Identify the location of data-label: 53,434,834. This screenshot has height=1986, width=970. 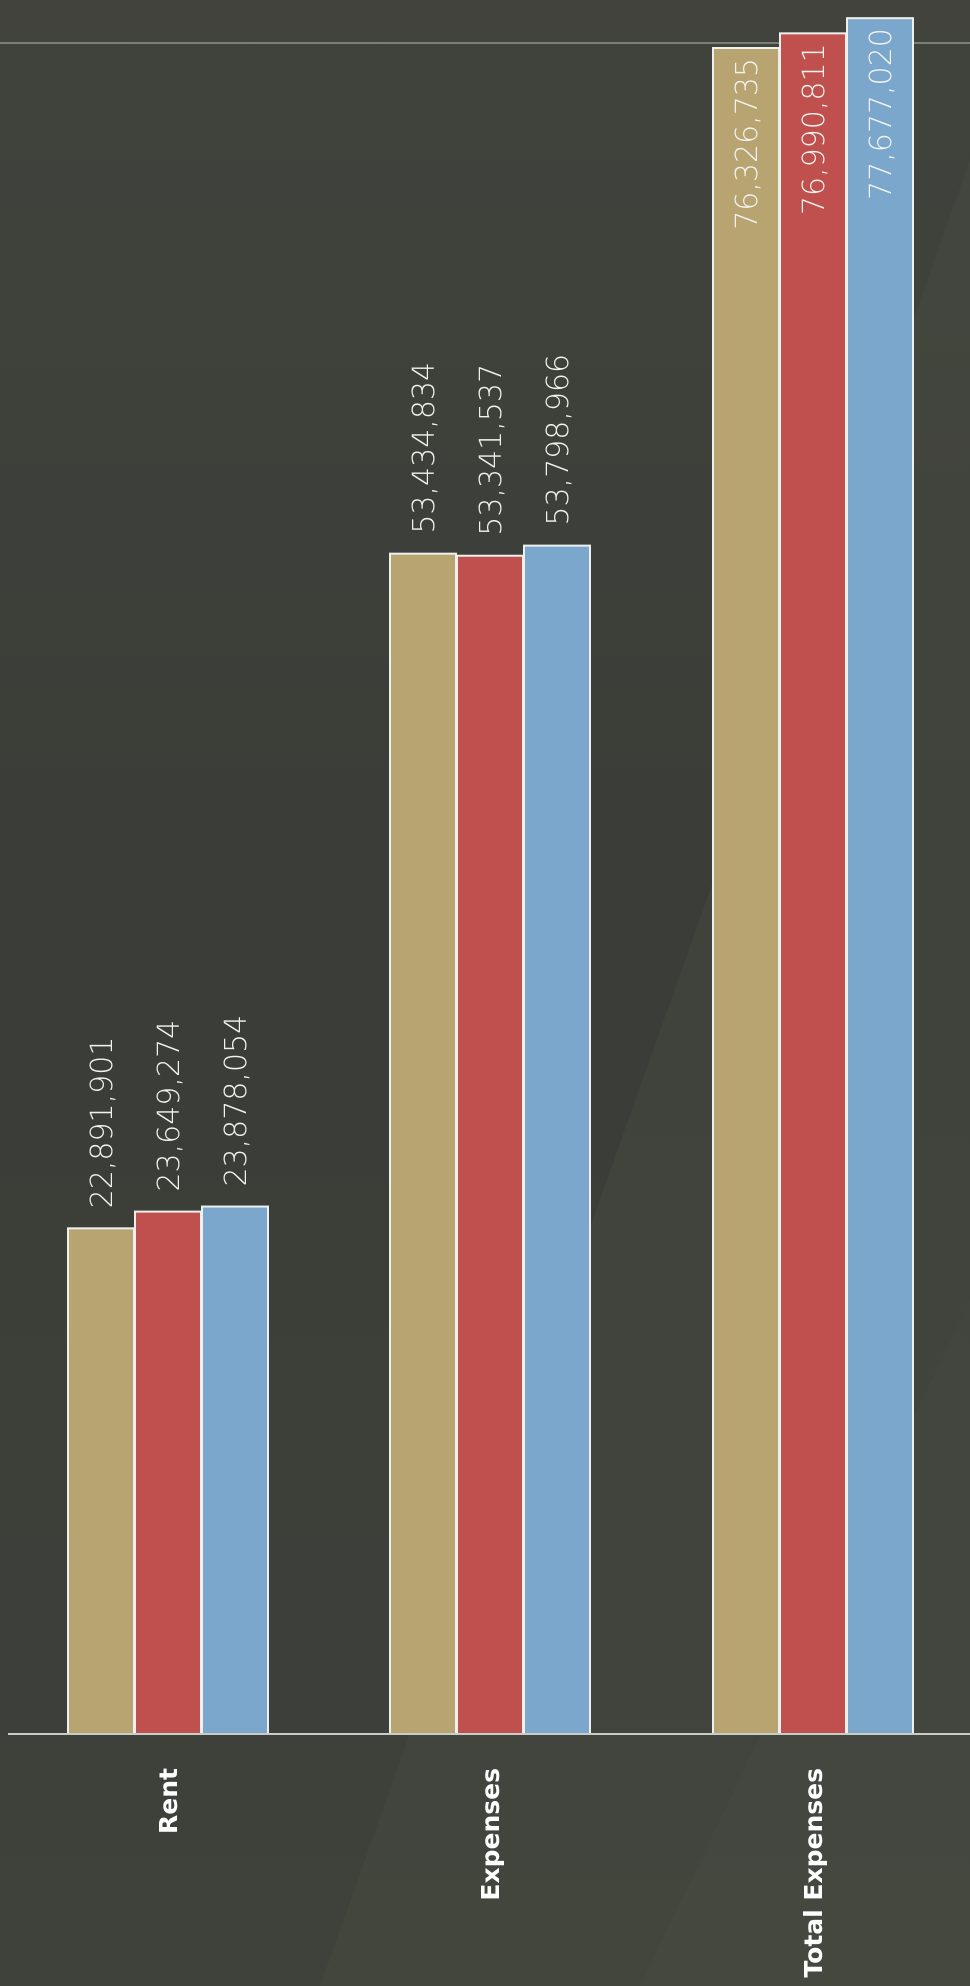
(424, 448).